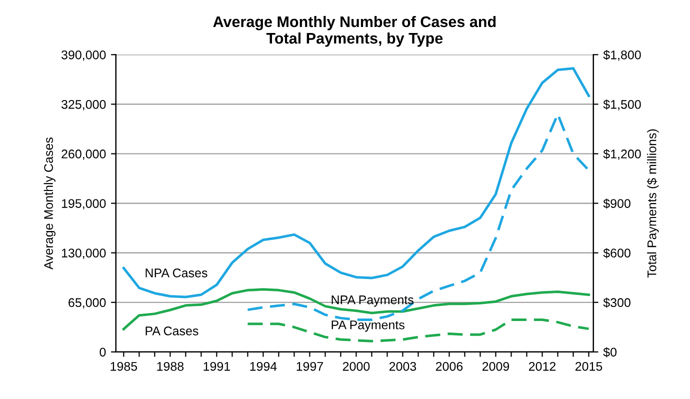 The width and height of the screenshot is (690, 399). I want to click on y2-tick-label: $1,500, so click(622, 104).